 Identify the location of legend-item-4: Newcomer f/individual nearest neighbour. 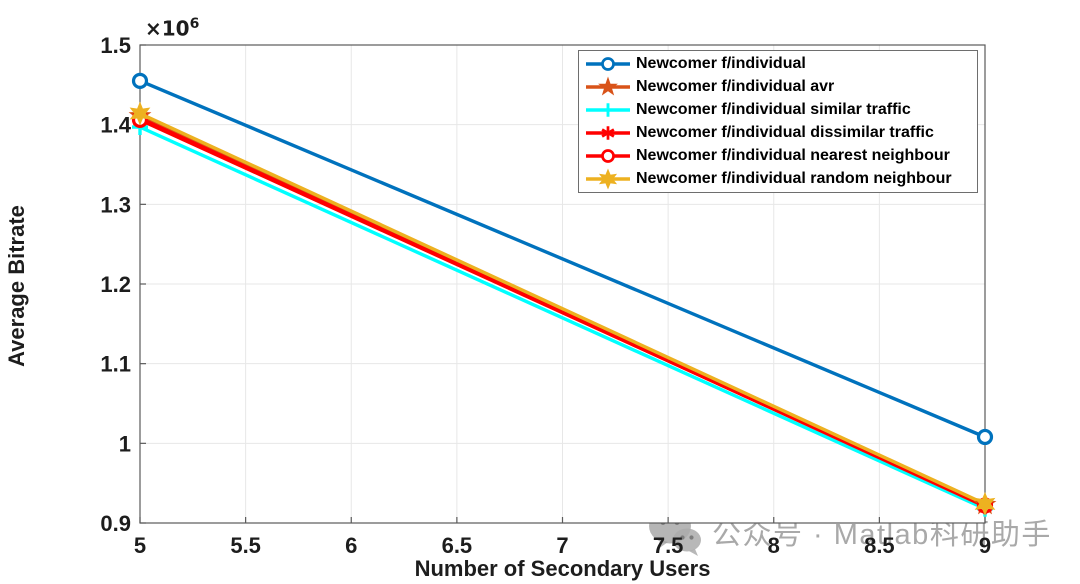
(780, 156).